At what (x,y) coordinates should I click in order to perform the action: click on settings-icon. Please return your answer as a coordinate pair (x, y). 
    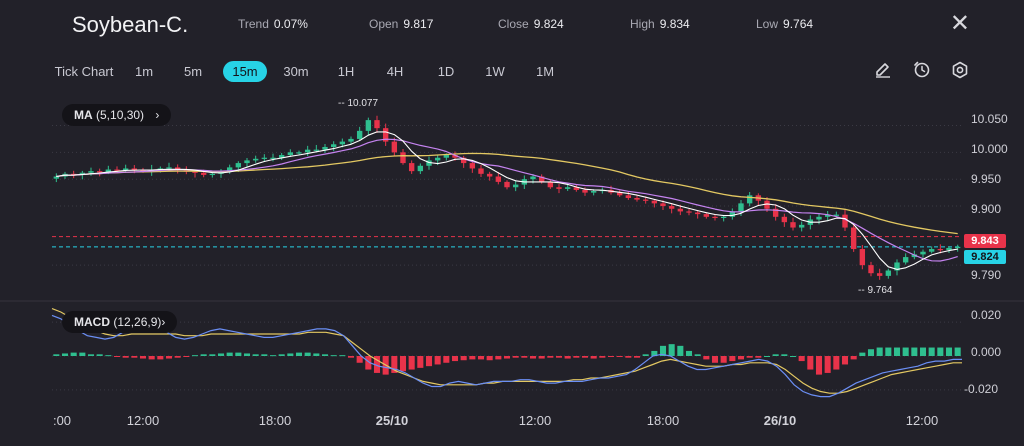
    Looking at the image, I should click on (960, 70).